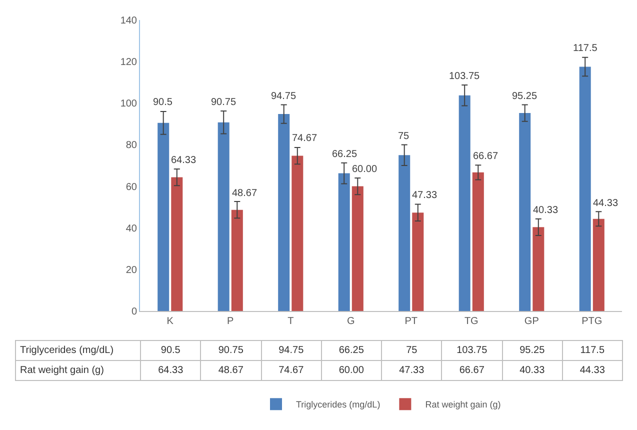 Image resolution: width=637 pixels, height=430 pixels. I want to click on data-label: 74.67, so click(291, 370).